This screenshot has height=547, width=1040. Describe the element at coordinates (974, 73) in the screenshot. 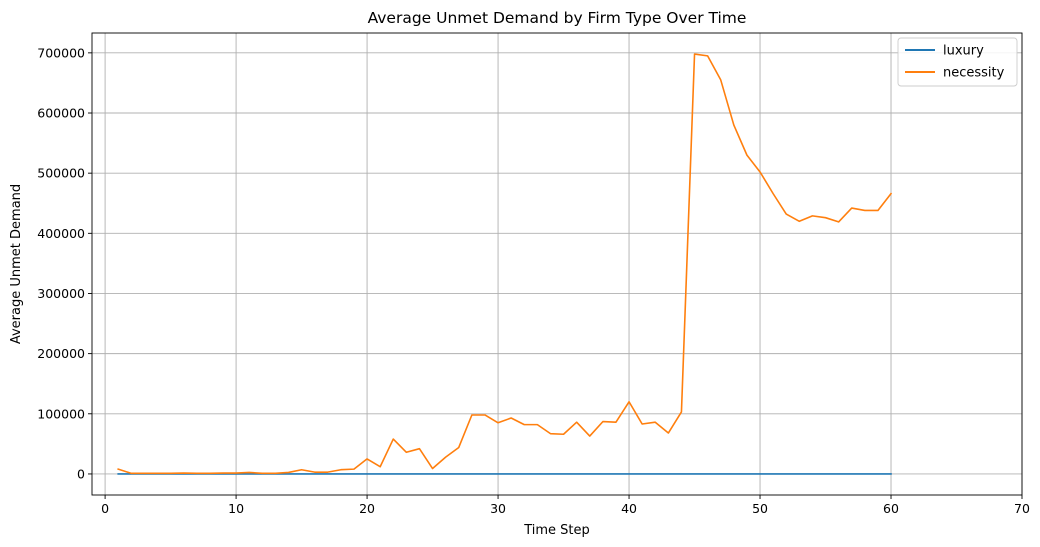

I see `legend-label-necessity: necessity` at that location.